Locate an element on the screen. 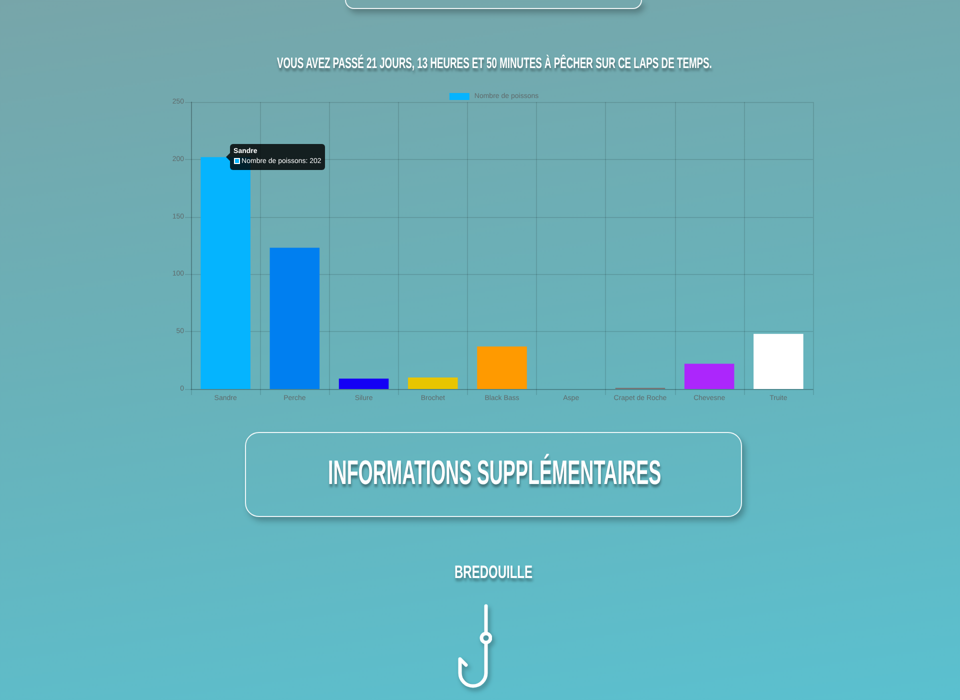 This screenshot has height=700, width=960. text: BREDOUILLE is located at coordinates (493, 572).